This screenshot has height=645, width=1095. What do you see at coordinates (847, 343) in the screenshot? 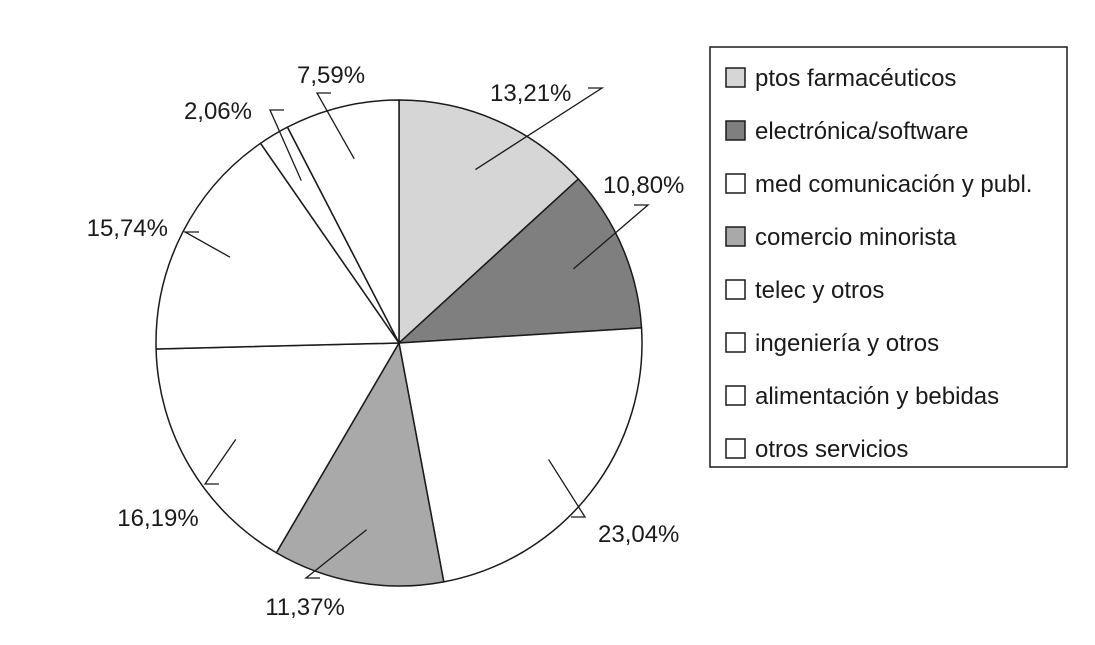
I see `legend-entry-label: ingeniería y otros` at bounding box center [847, 343].